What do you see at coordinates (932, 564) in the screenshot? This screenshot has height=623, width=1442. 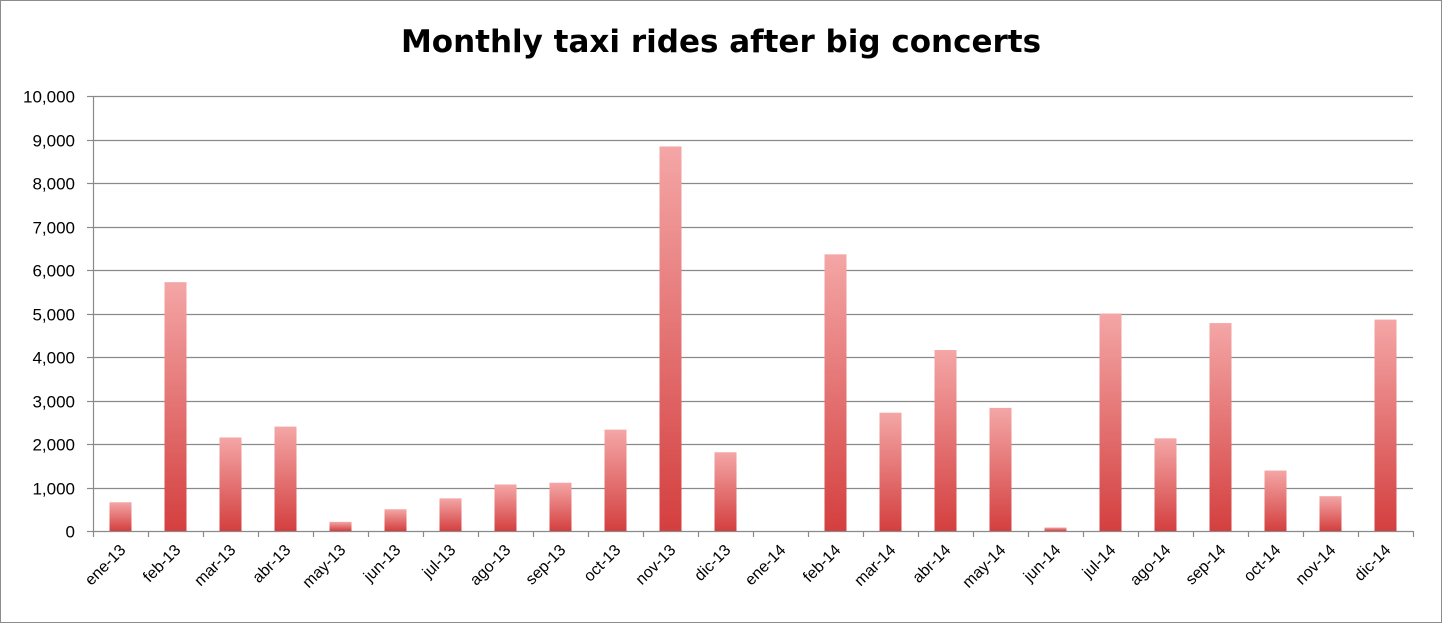 I see `x-tick-label: abr-14` at bounding box center [932, 564].